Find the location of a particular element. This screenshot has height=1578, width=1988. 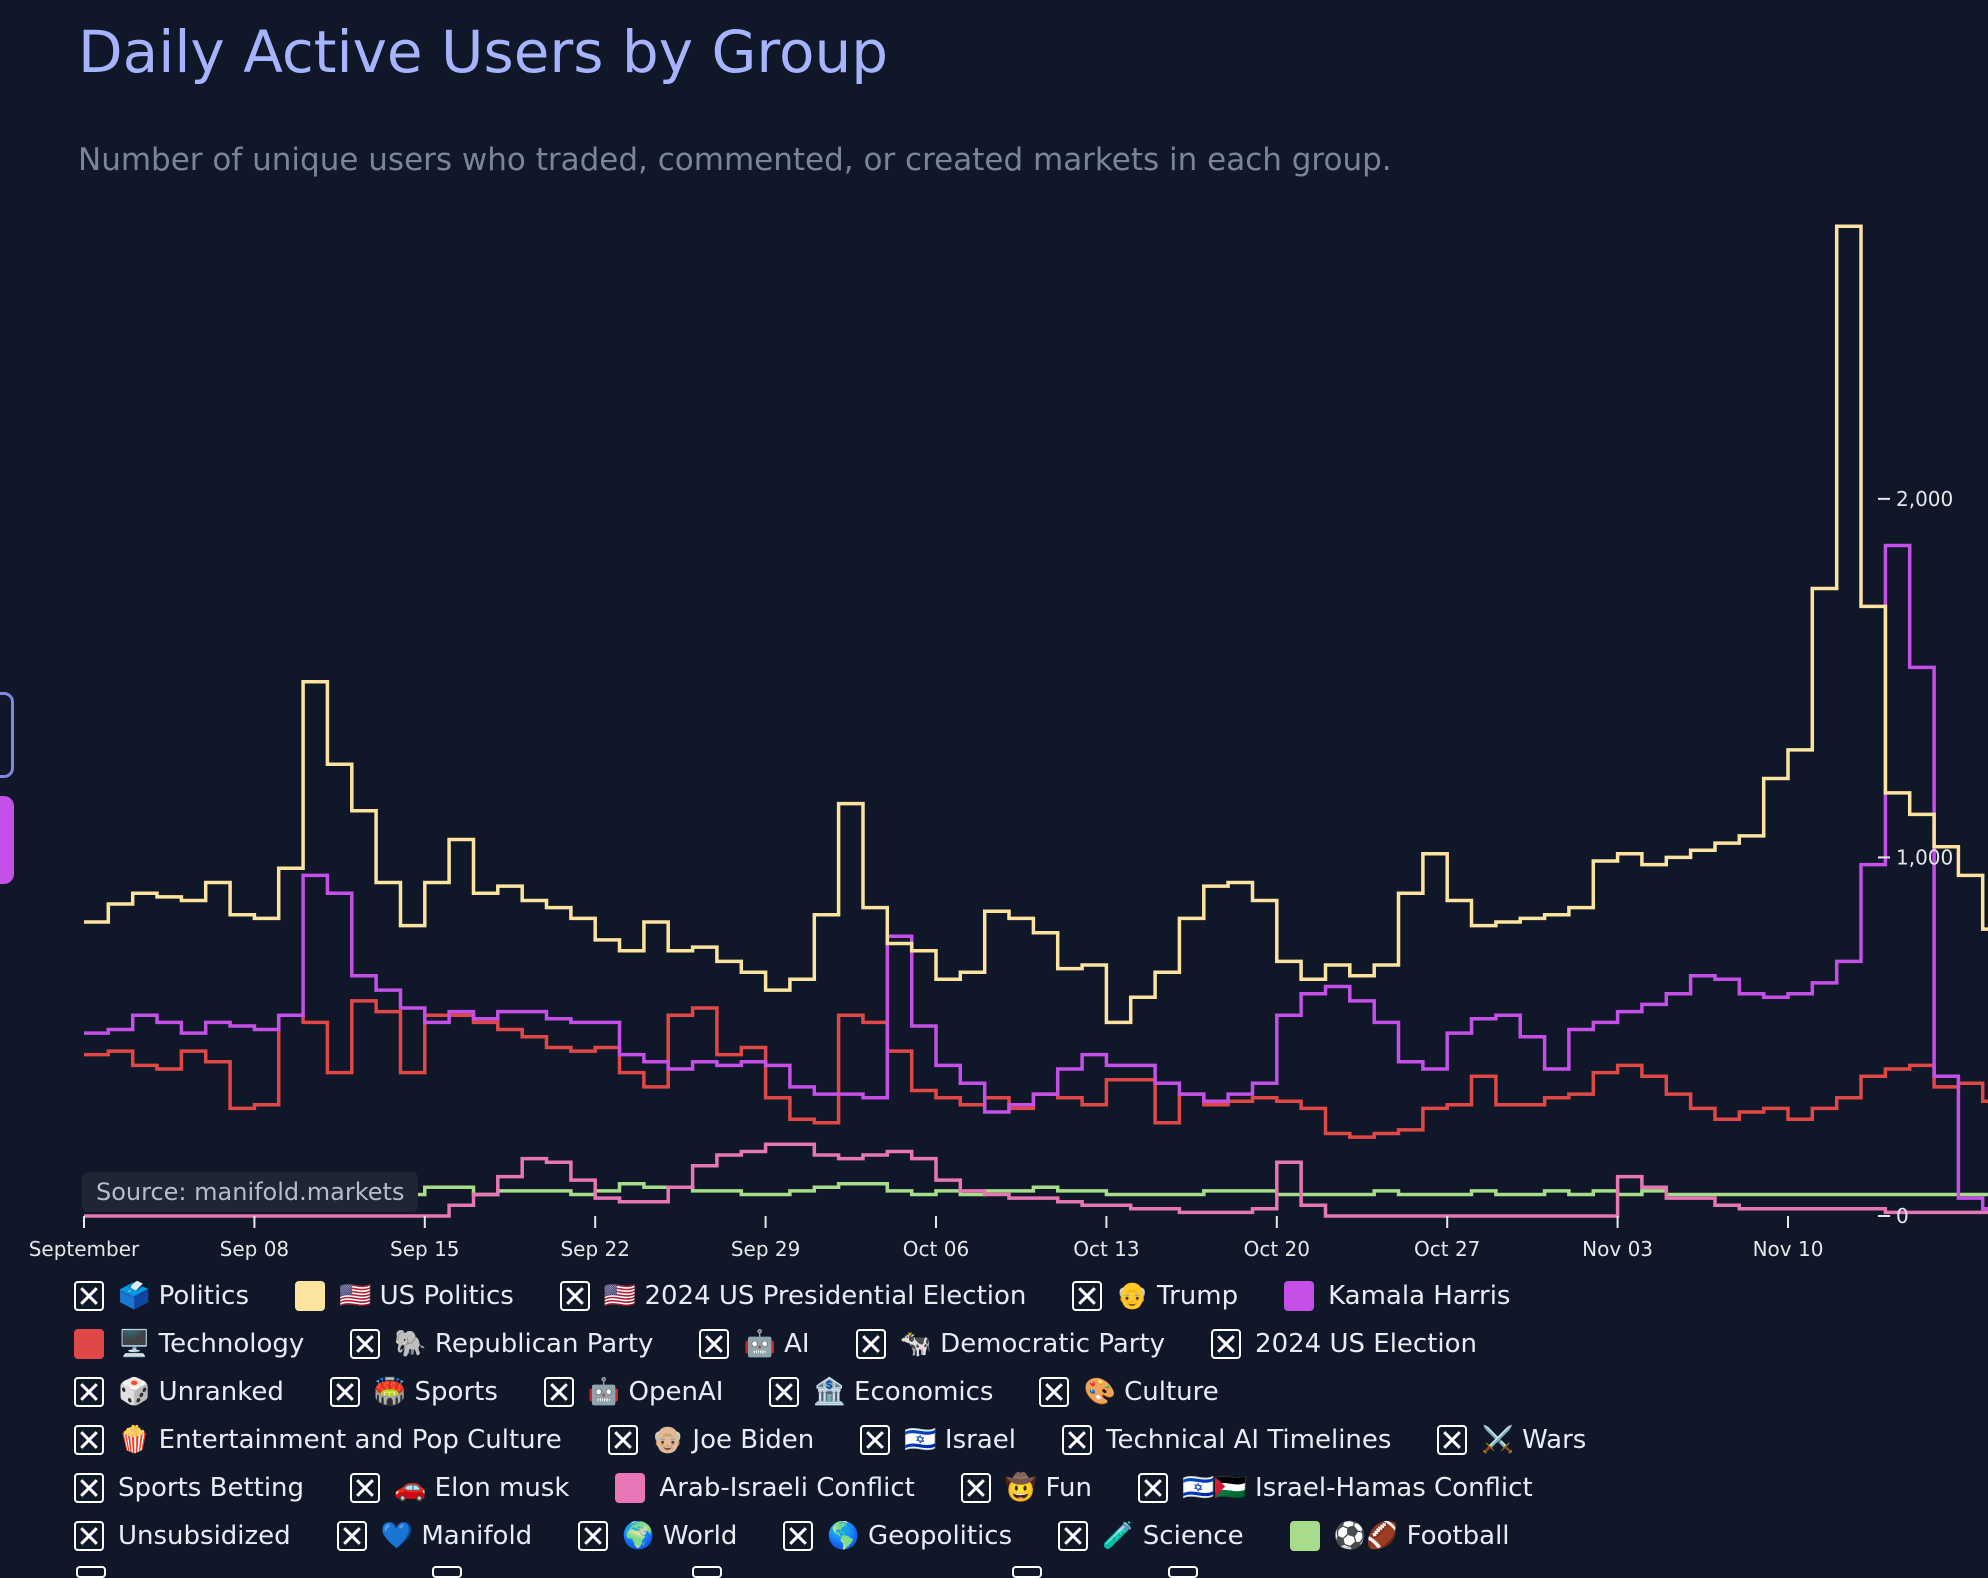

legend-item: ⚽🏈 Football is located at coordinates (1399, 1536).